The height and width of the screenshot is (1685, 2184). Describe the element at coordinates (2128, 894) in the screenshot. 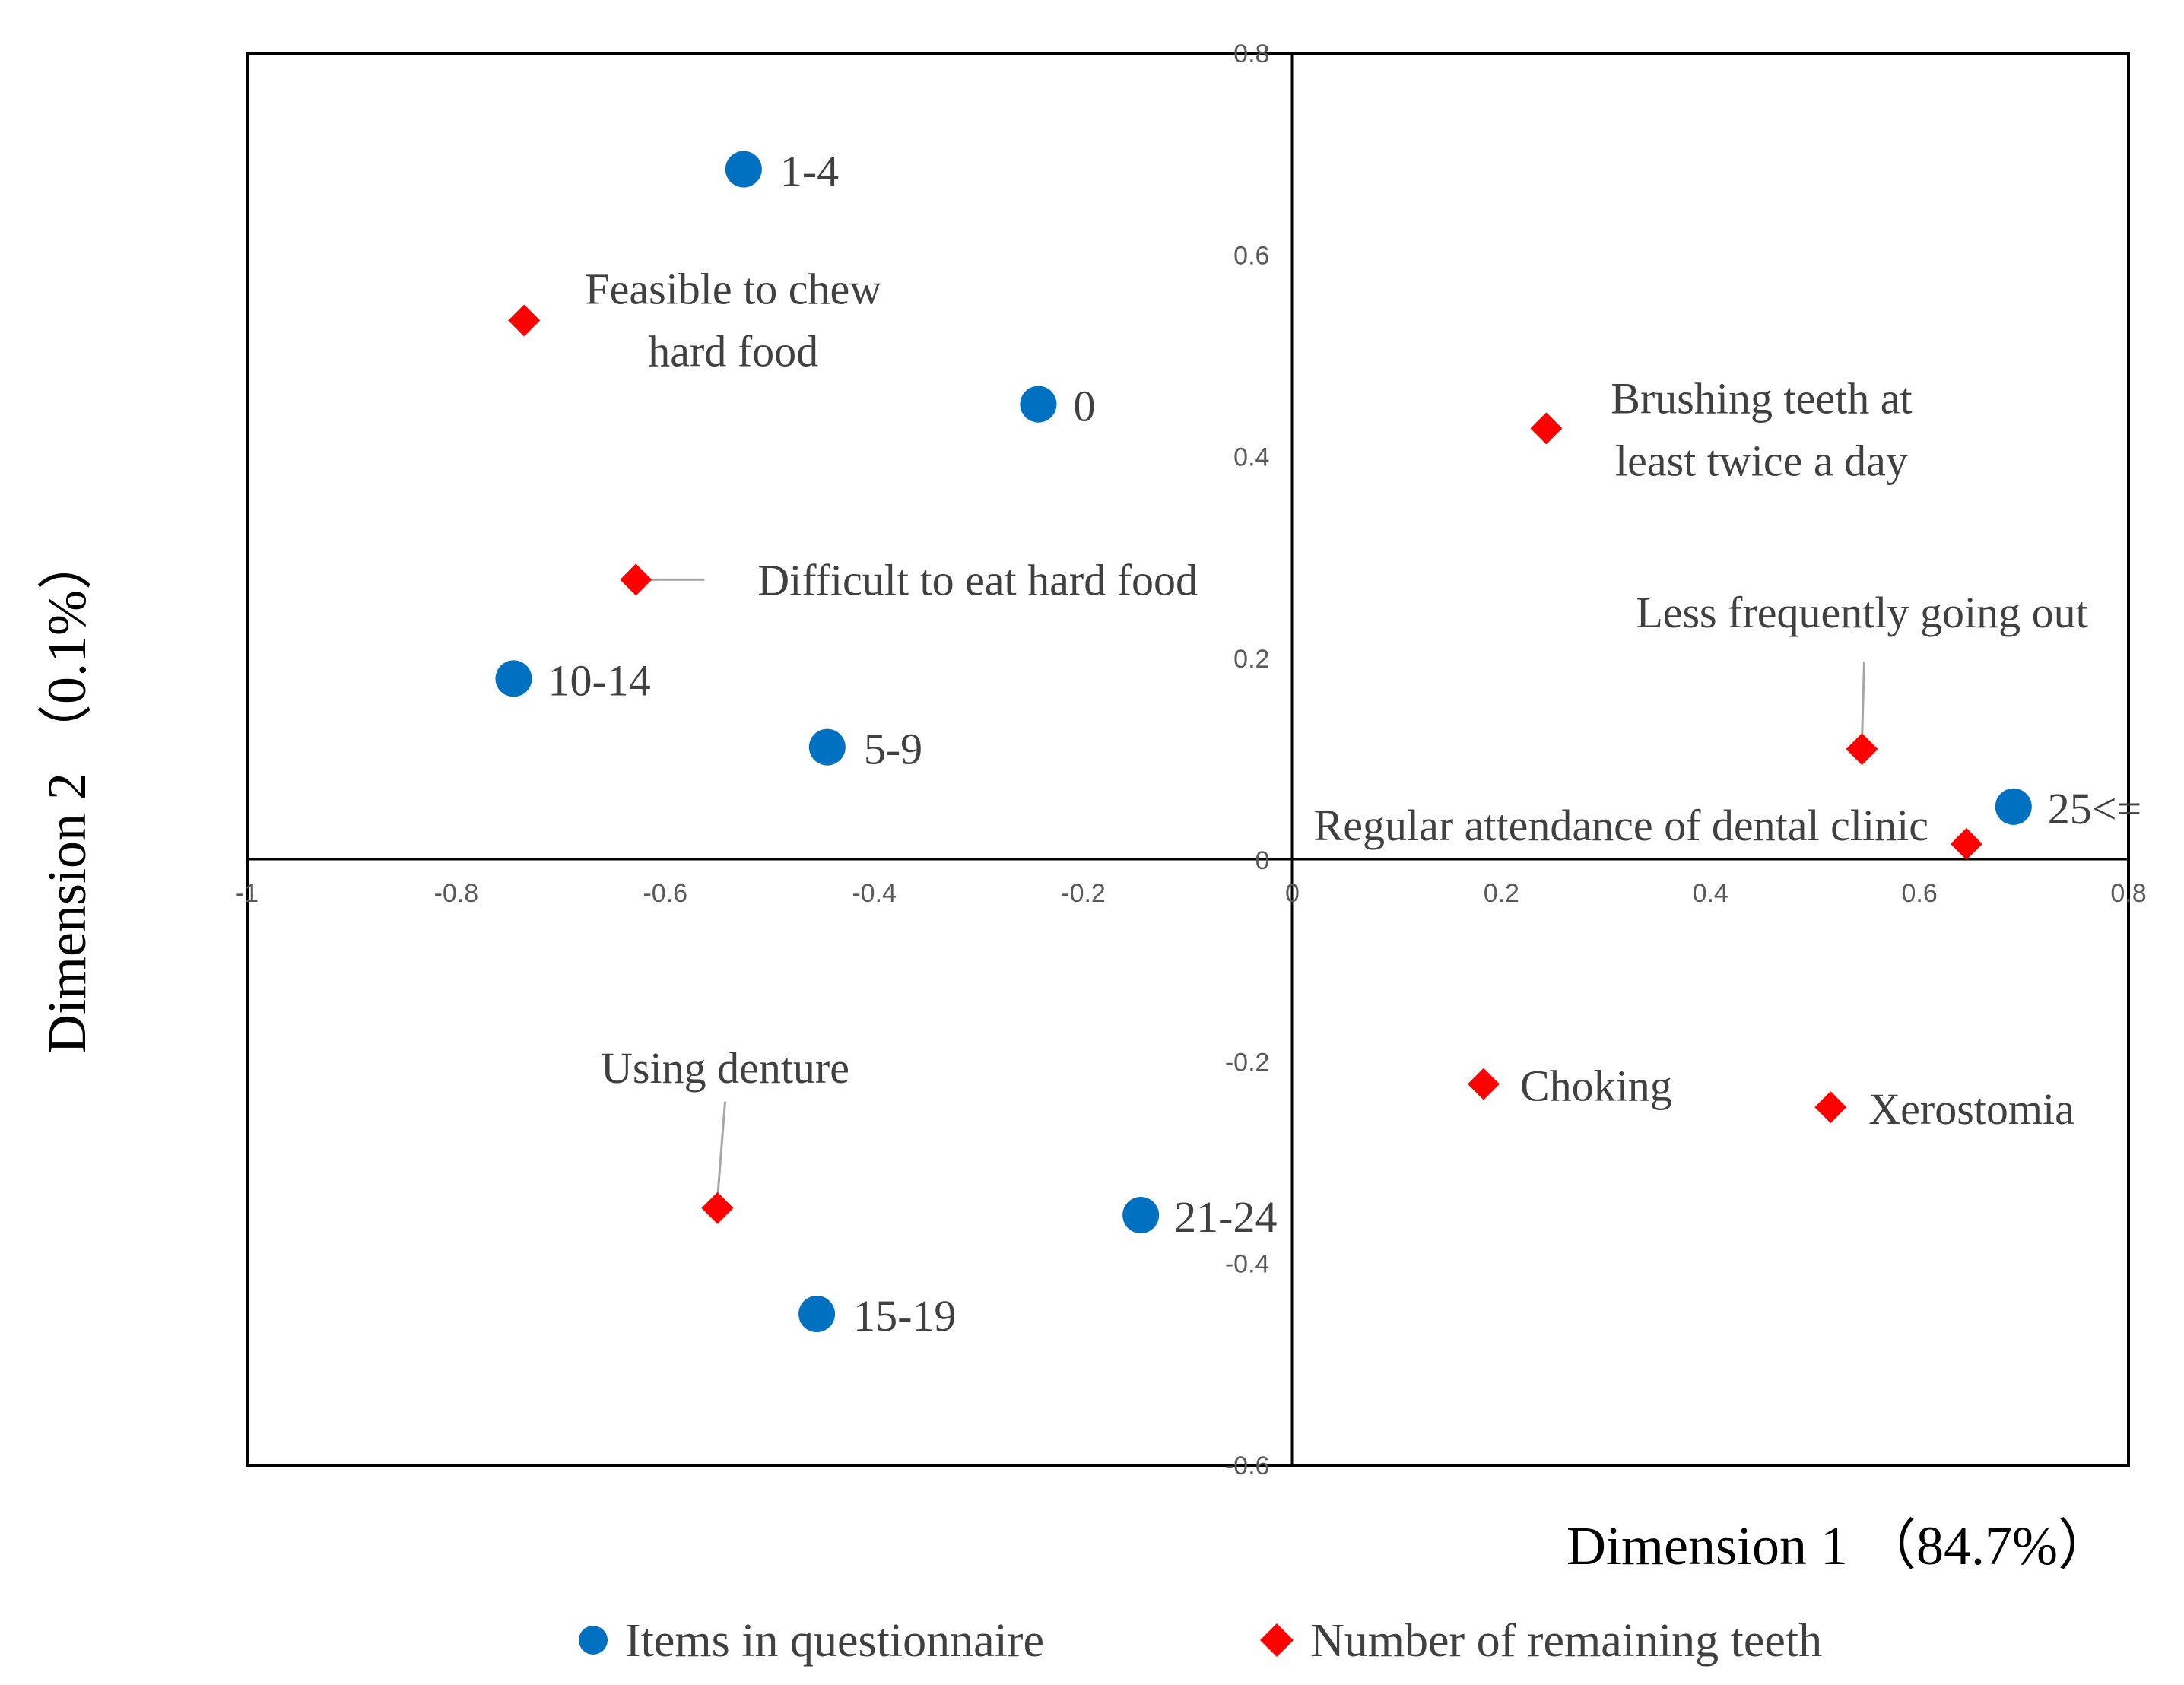

I see `x-tick-label: 0.8` at that location.